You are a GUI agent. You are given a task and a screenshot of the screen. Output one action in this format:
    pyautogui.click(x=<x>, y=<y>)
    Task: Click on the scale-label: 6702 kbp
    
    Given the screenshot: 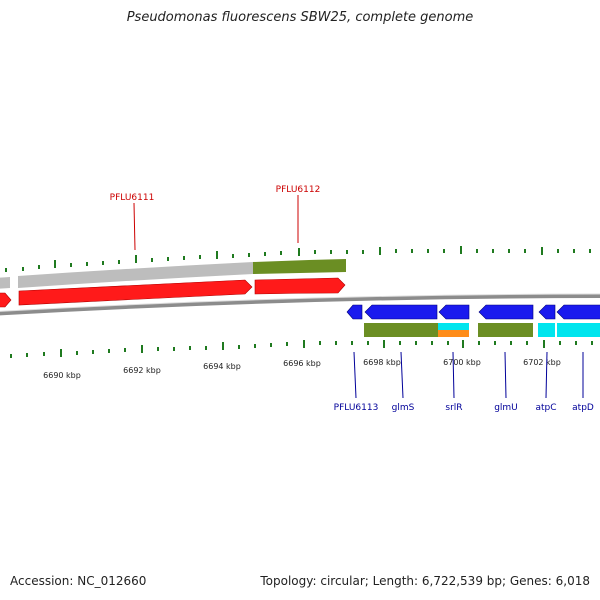 What is the action you would take?
    pyautogui.click(x=542, y=362)
    